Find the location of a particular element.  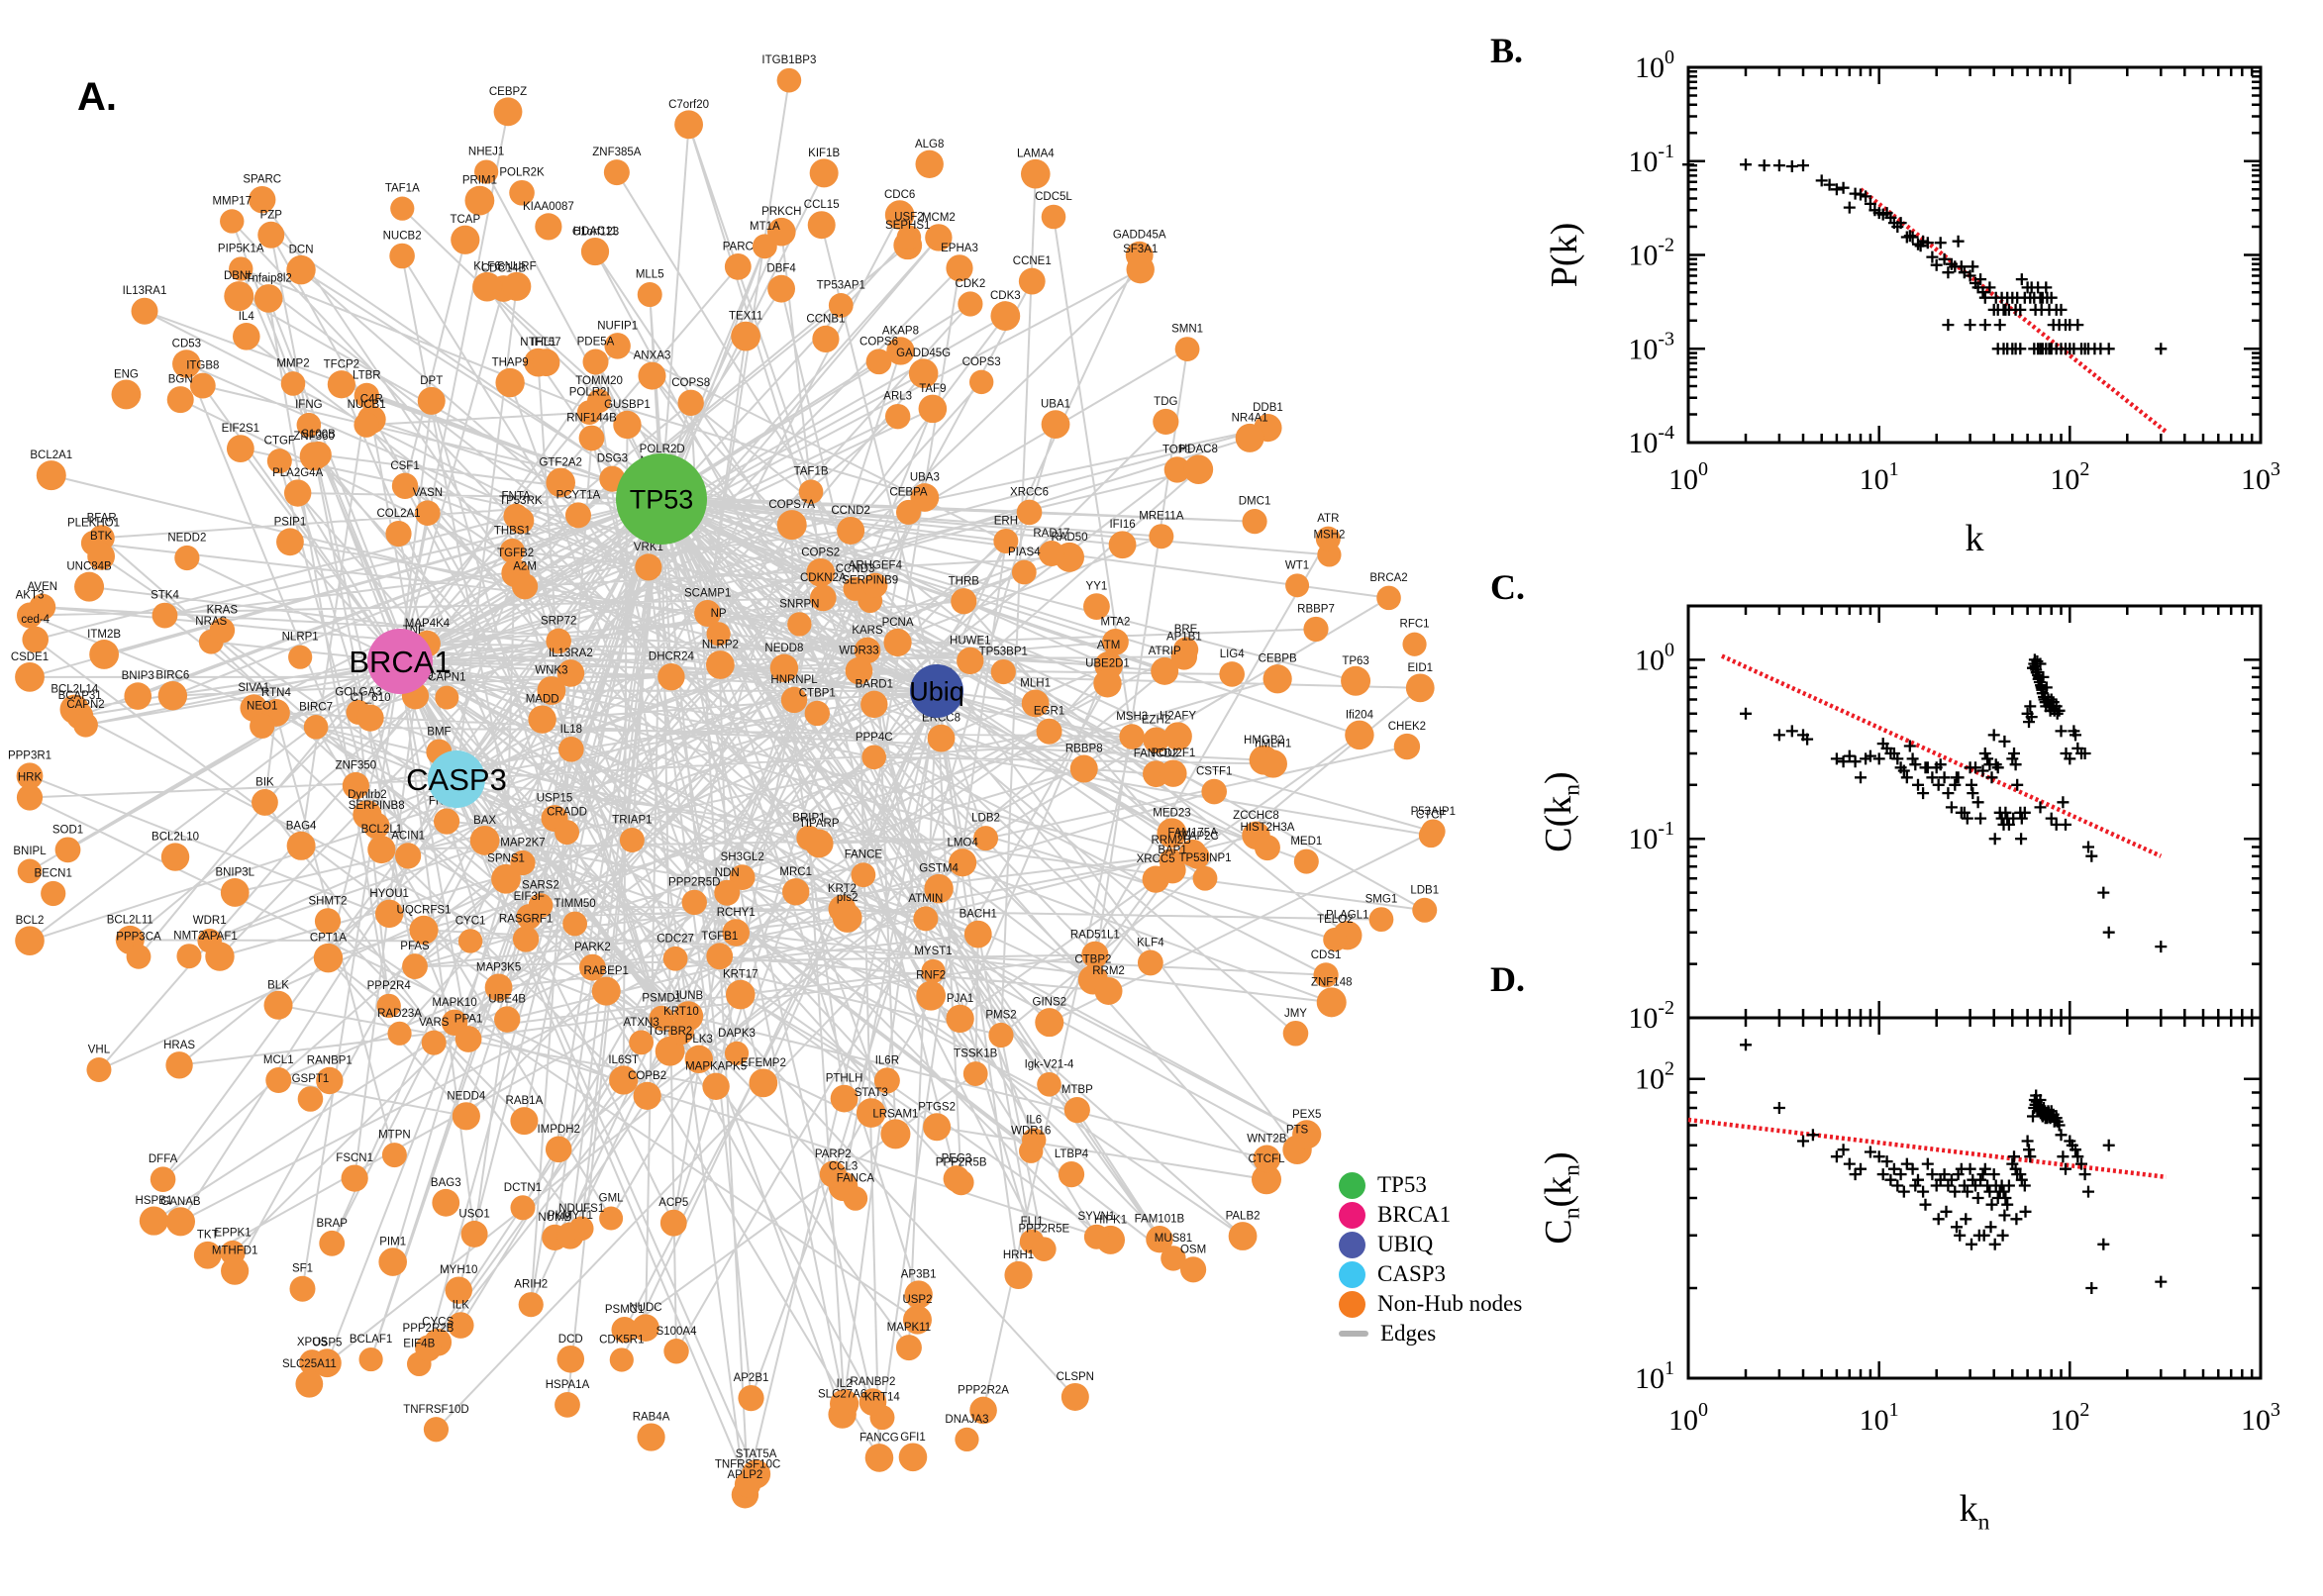

network-node-label: PTHLH is located at coordinates (844, 1079).